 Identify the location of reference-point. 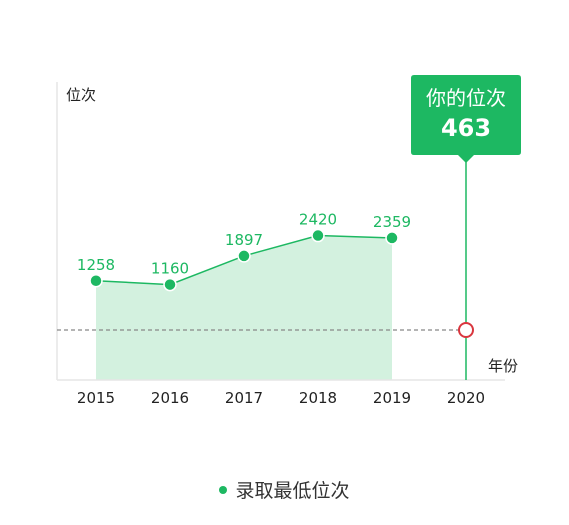
(466, 330).